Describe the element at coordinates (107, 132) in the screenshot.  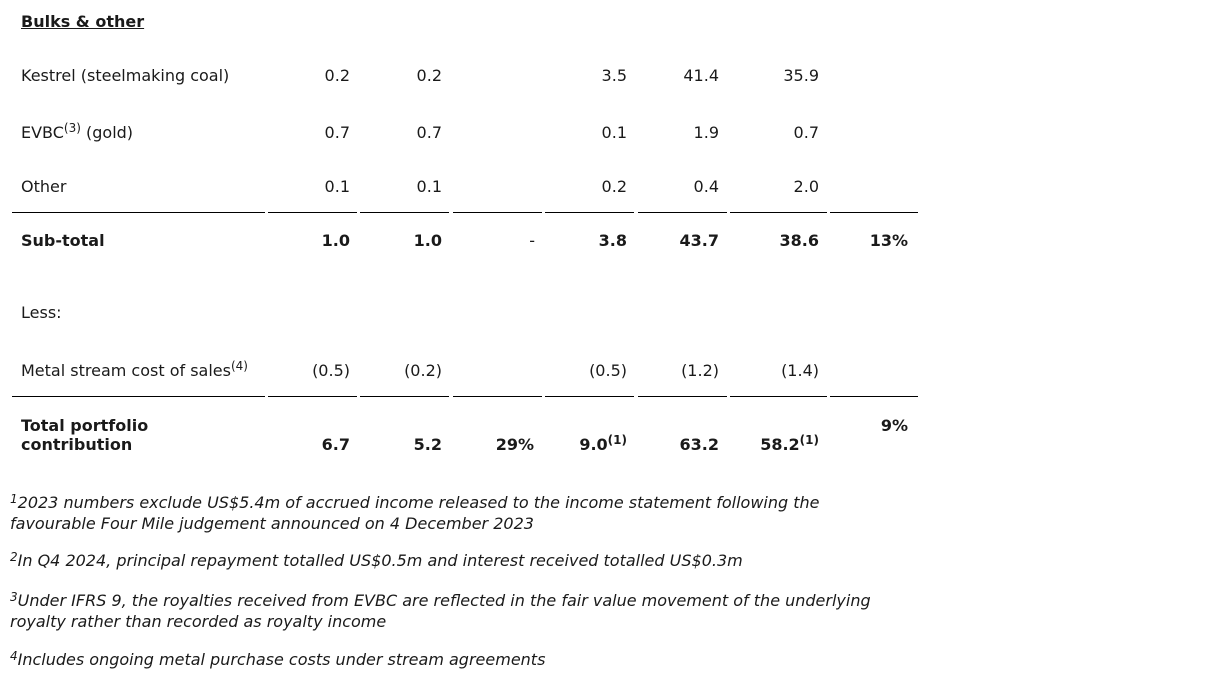
I see `evbc-label-suffix: (gold)` at that location.